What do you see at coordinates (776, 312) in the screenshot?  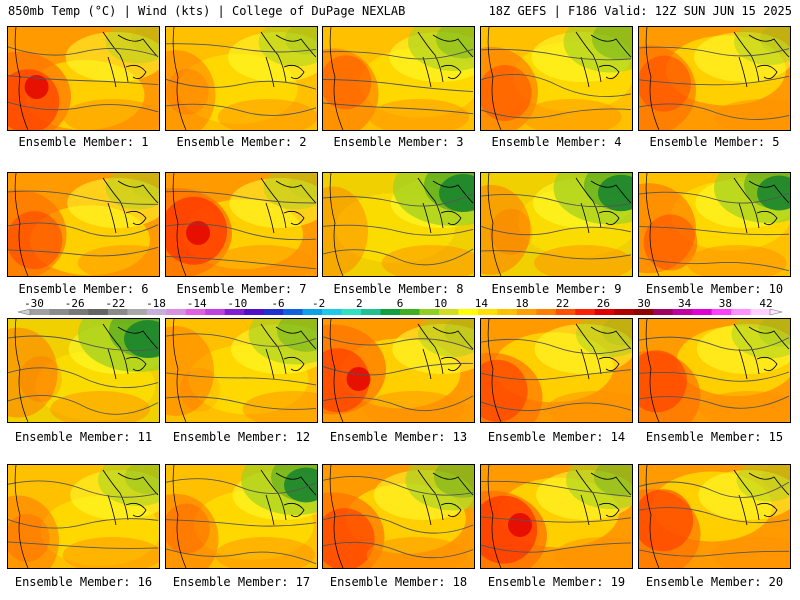 I see `colorbar-max-arrow` at bounding box center [776, 312].